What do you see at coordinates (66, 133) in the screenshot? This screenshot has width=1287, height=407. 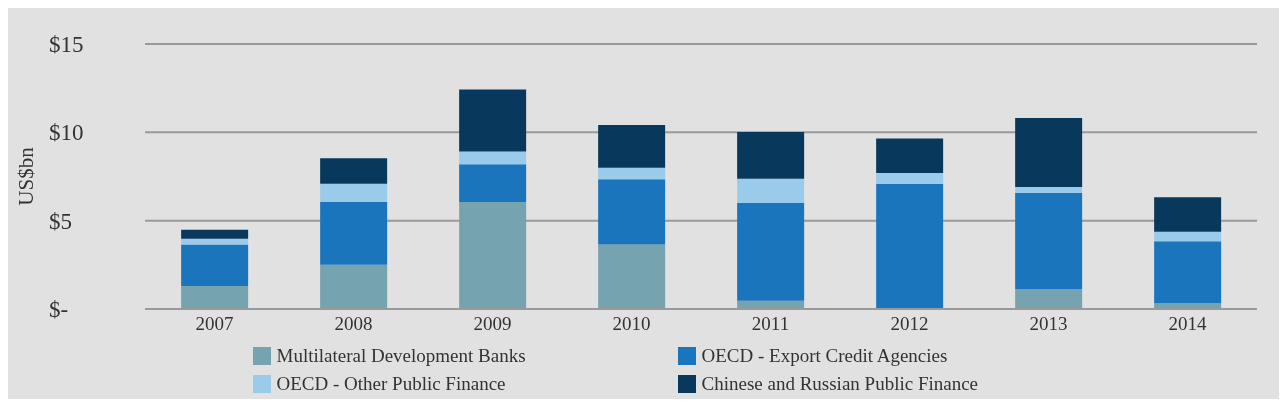 I see `y-tick-label: $10` at bounding box center [66, 133].